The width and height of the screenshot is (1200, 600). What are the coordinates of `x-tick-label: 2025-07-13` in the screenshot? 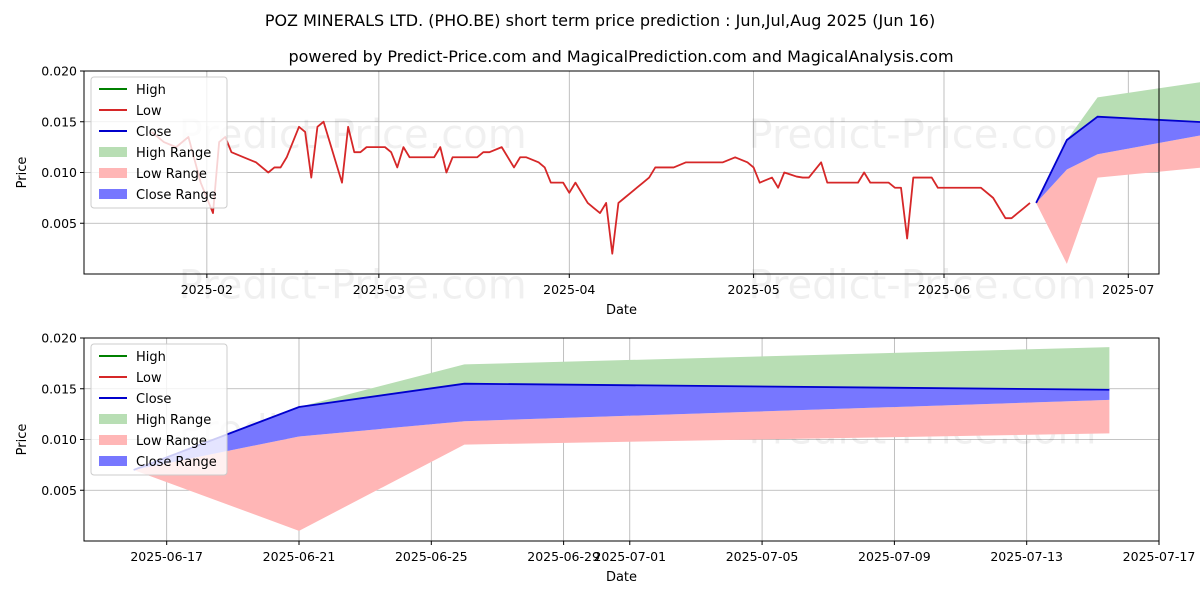 It's located at (1026, 556).